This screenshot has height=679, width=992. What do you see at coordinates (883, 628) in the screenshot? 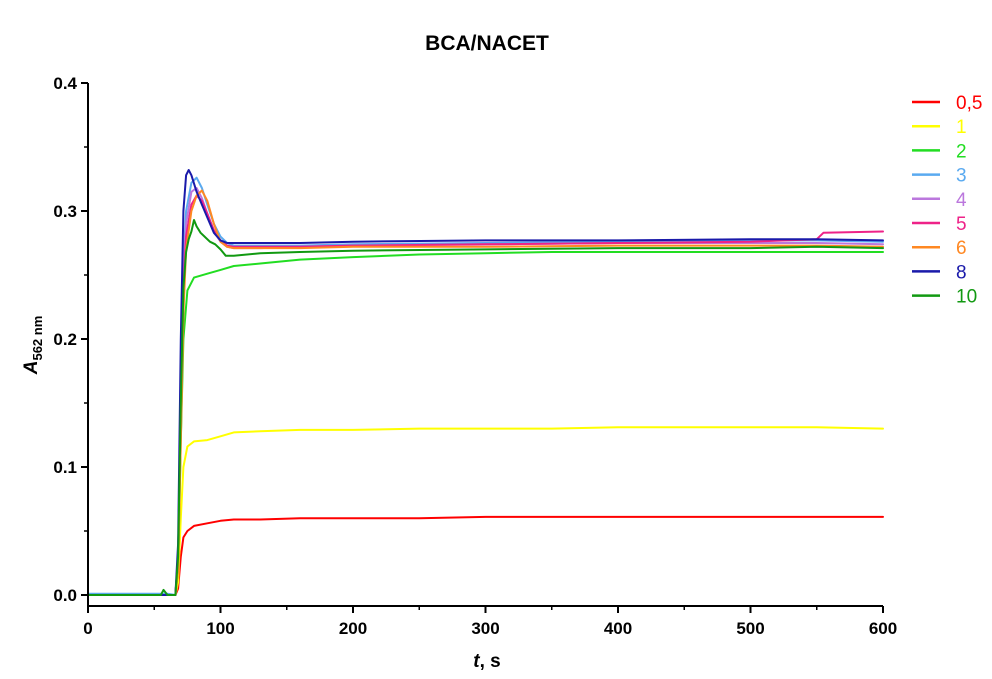
I see `x-tick-label: 600` at bounding box center [883, 628].